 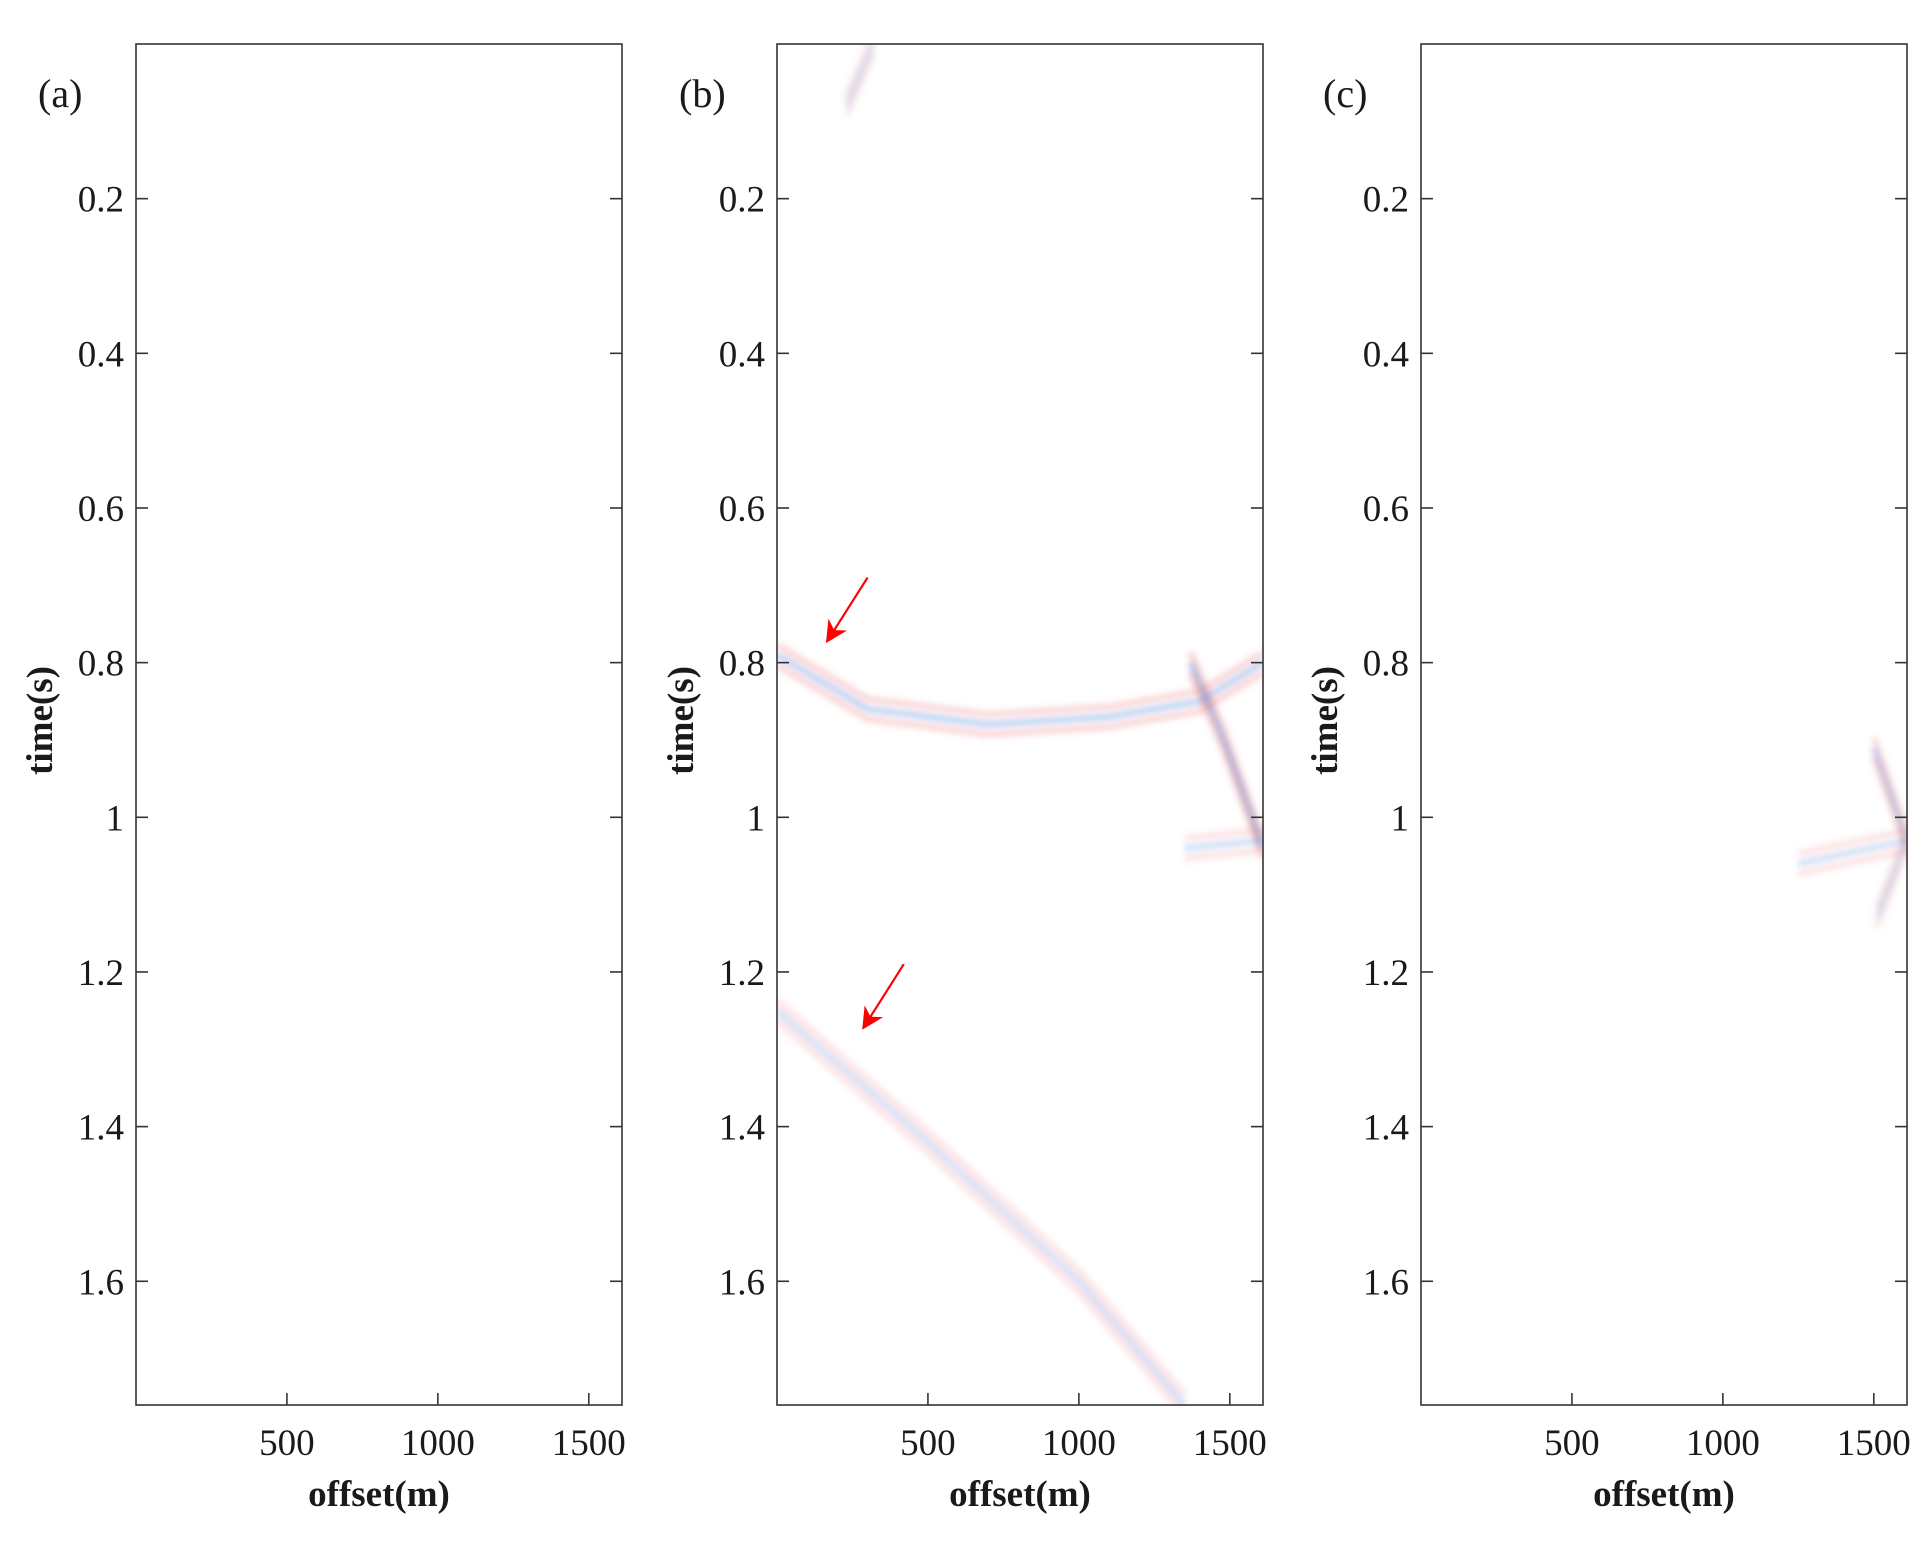 What do you see at coordinates (60, 93) in the screenshot?
I see `panel-label: (a)` at bounding box center [60, 93].